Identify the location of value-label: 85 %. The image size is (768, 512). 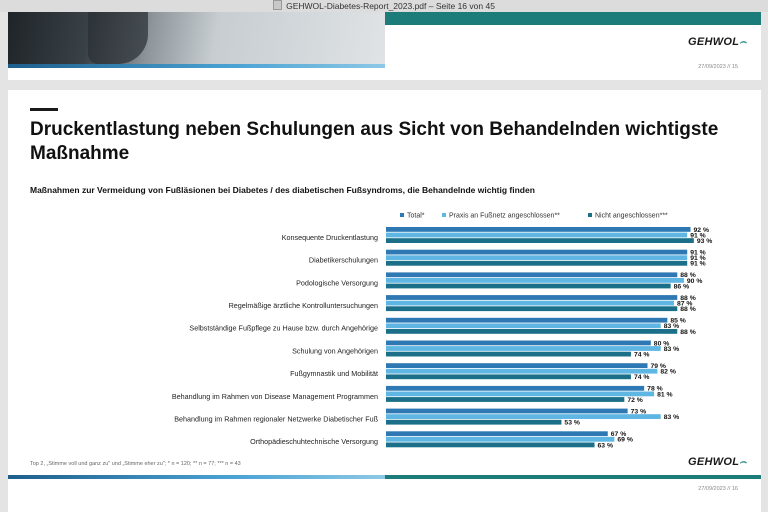
(678, 321).